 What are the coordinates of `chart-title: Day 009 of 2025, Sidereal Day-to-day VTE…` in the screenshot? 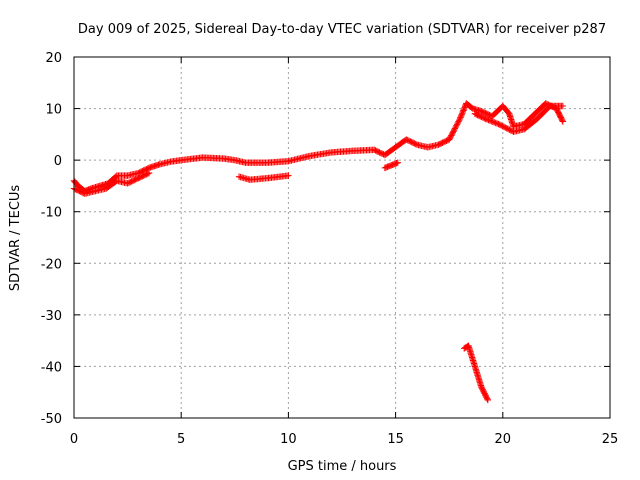 It's located at (342, 29).